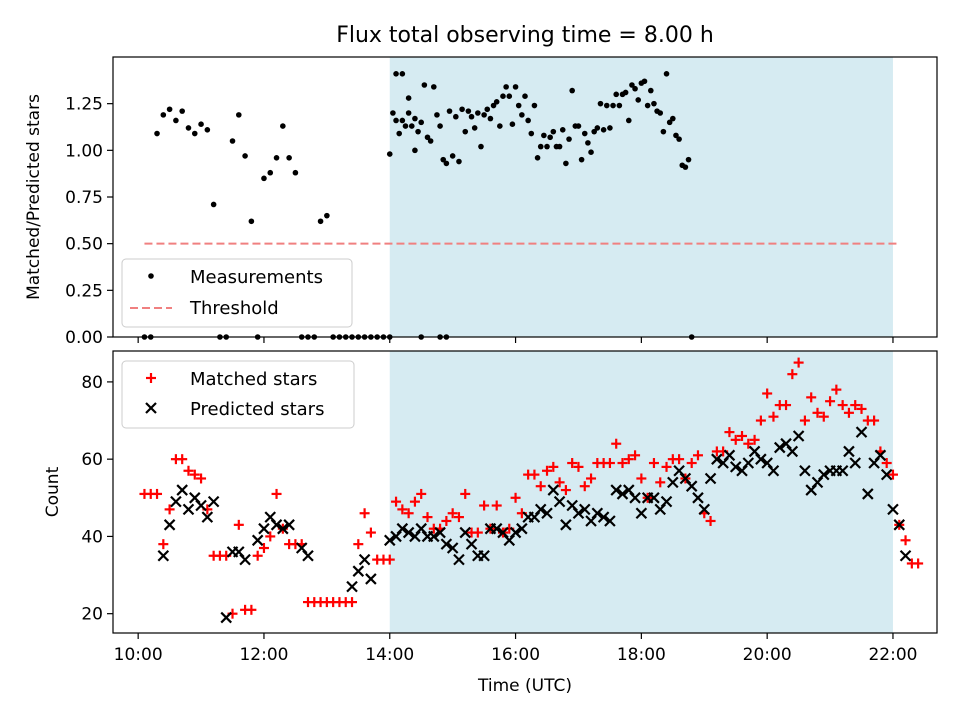 Image resolution: width=960 pixels, height=720 pixels. Describe the element at coordinates (892, 655) in the screenshot. I see `bottom-x-tick-label: 22:00` at that location.